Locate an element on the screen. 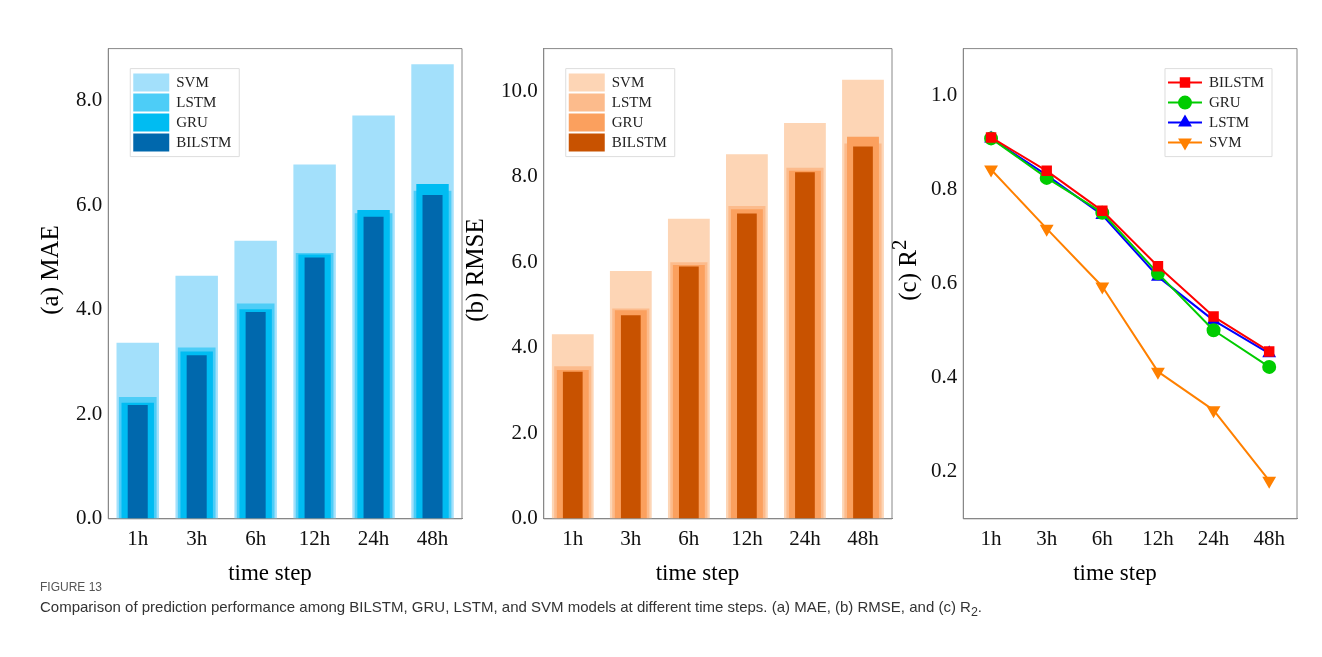  y-tick-label: 0.4 is located at coordinates (944, 376).